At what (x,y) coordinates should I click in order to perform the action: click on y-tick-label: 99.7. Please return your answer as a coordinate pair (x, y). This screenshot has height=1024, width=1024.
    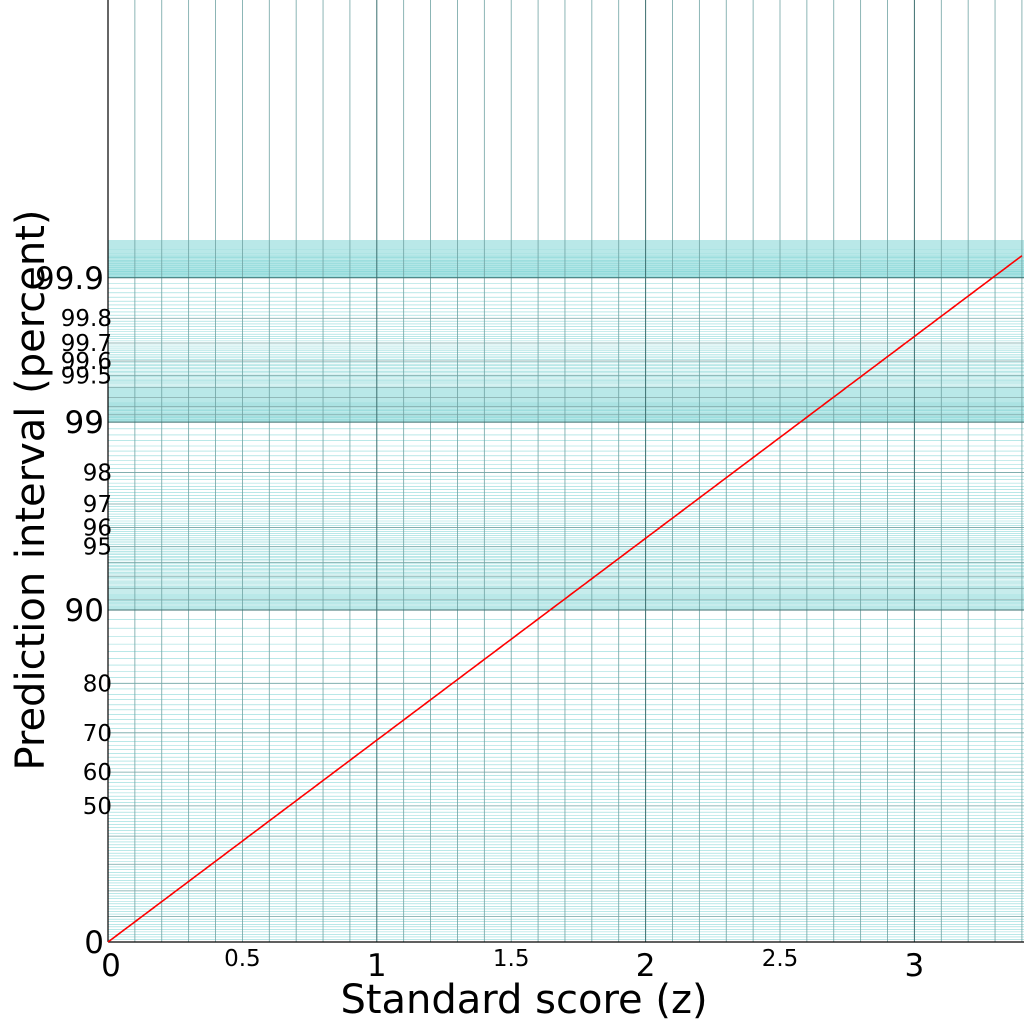
    Looking at the image, I should click on (86, 344).